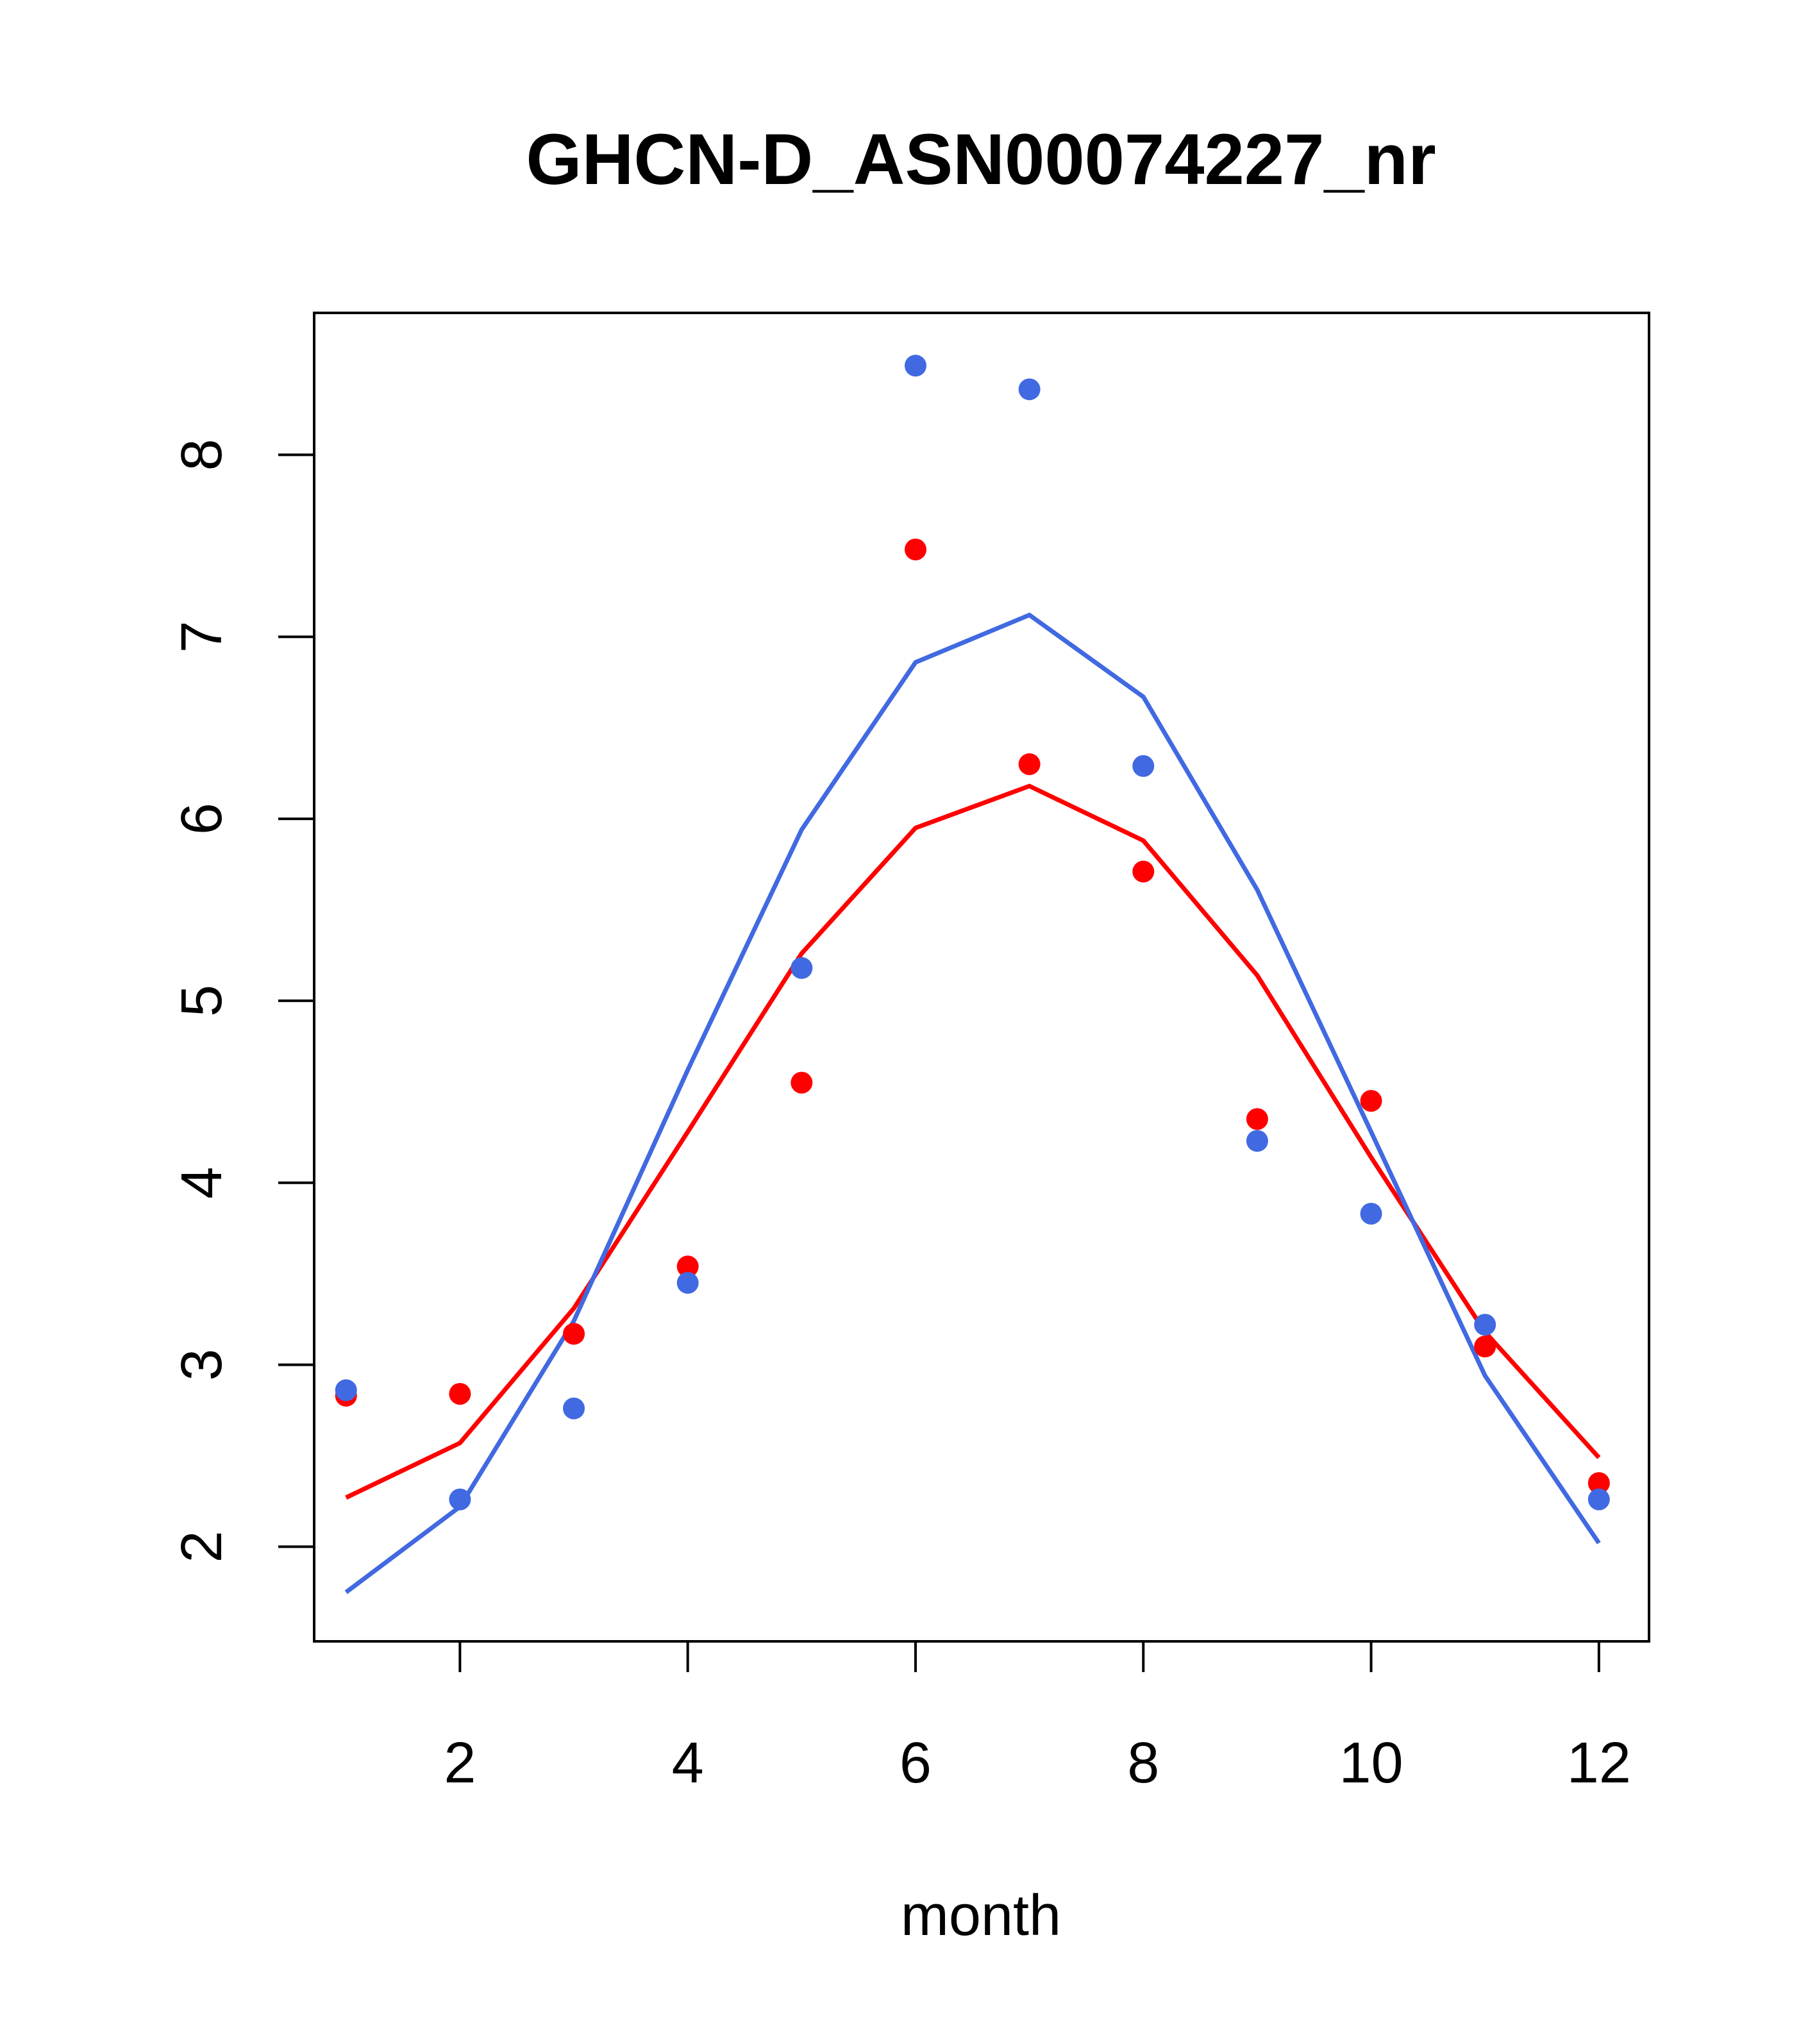 This screenshot has width=1817, height=2044. Describe the element at coordinates (202, 1001) in the screenshot. I see `y-tick-label: 5` at that location.